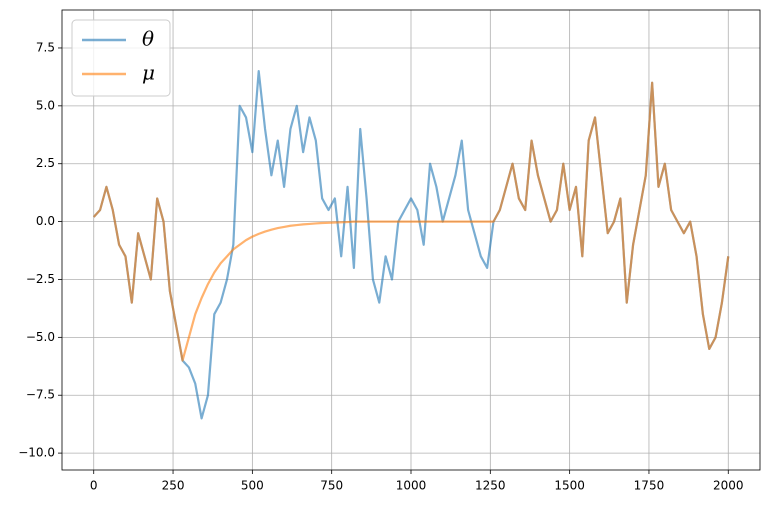  What do you see at coordinates (45, 47) in the screenshot?
I see `y-tick-label: 7.5` at bounding box center [45, 47].